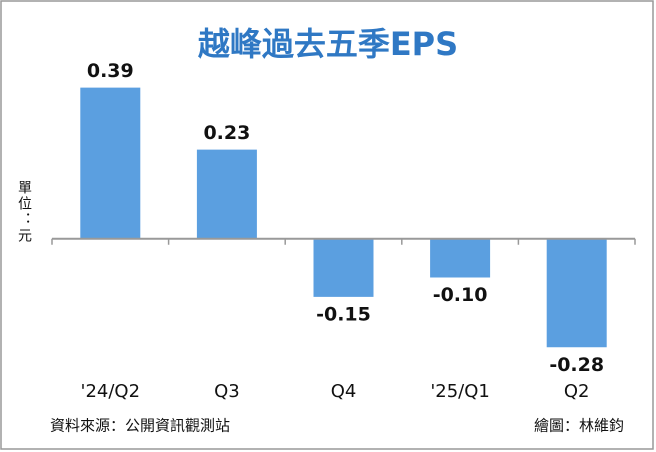  I want to click on data-label: -0.10, so click(460, 295).